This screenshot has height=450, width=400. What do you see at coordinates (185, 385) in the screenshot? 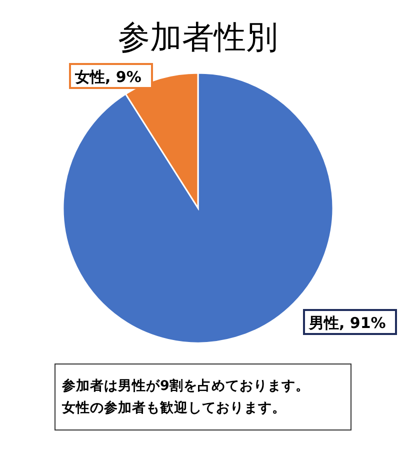
I see `text: 参加者は男性が9割を占めております。` at bounding box center [185, 385].